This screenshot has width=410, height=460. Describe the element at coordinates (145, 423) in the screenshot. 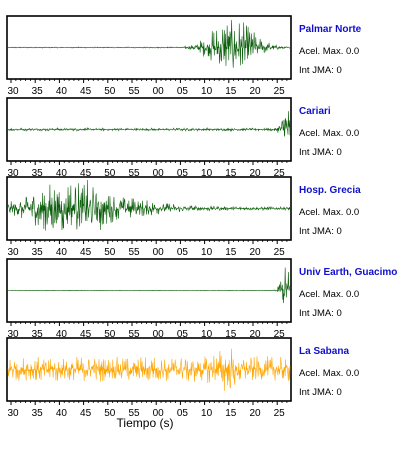

I see `x-axis-title: Tiempo (s)` at that location.